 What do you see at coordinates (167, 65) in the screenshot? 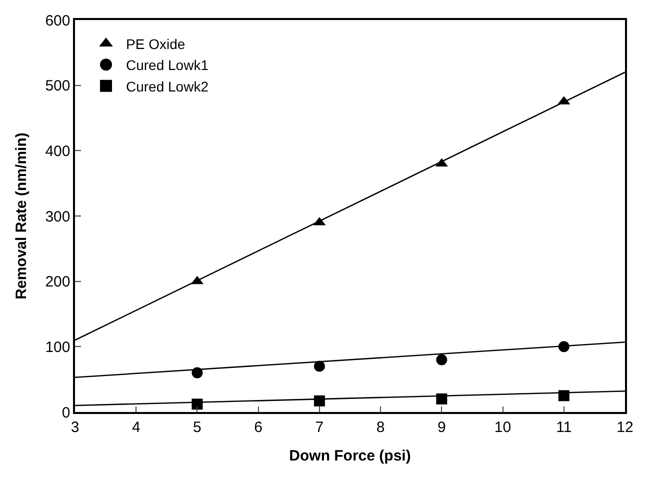
I see `legend-label: Cured Lowk1` at bounding box center [167, 65].